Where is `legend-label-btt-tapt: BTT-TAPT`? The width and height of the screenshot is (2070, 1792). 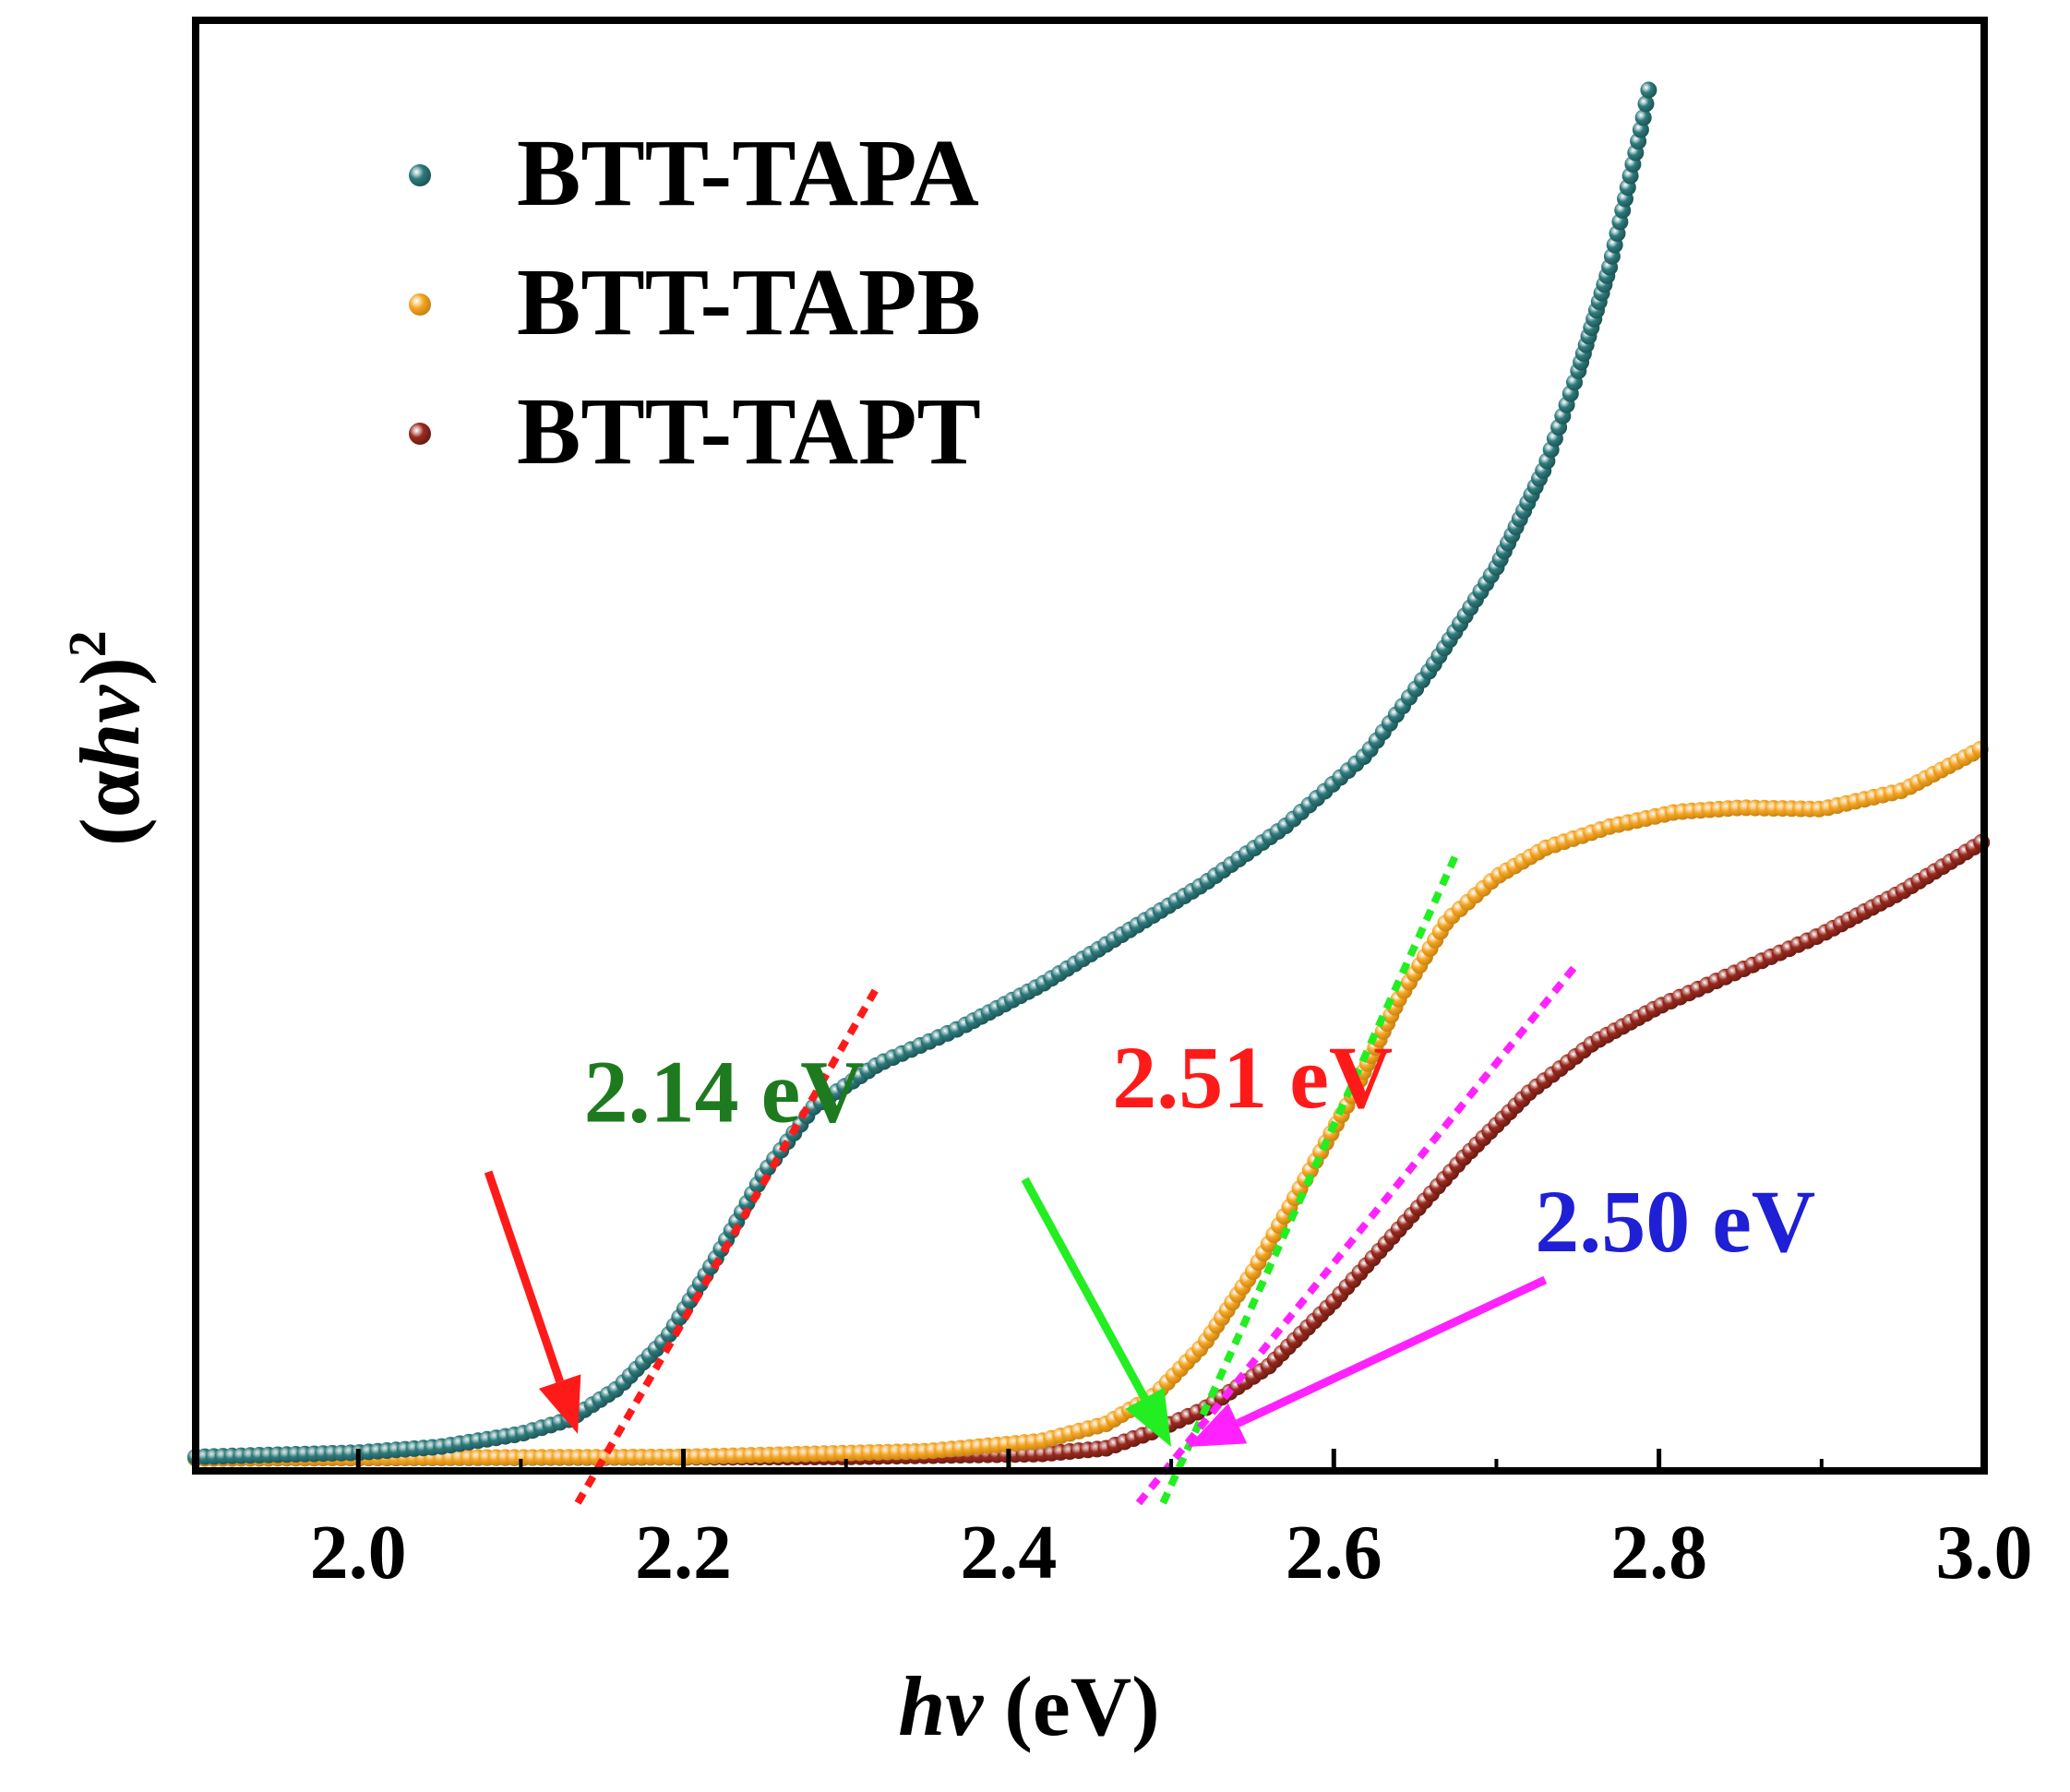 legend-label-btt-tapt: BTT-TAPT is located at coordinates (749, 431).